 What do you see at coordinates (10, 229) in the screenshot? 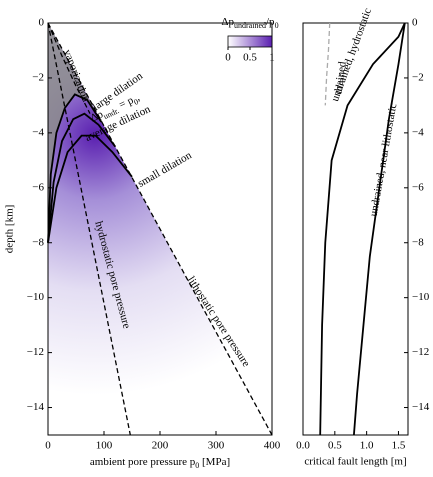
I see `y-axis-label: depth [km]` at bounding box center [10, 229].